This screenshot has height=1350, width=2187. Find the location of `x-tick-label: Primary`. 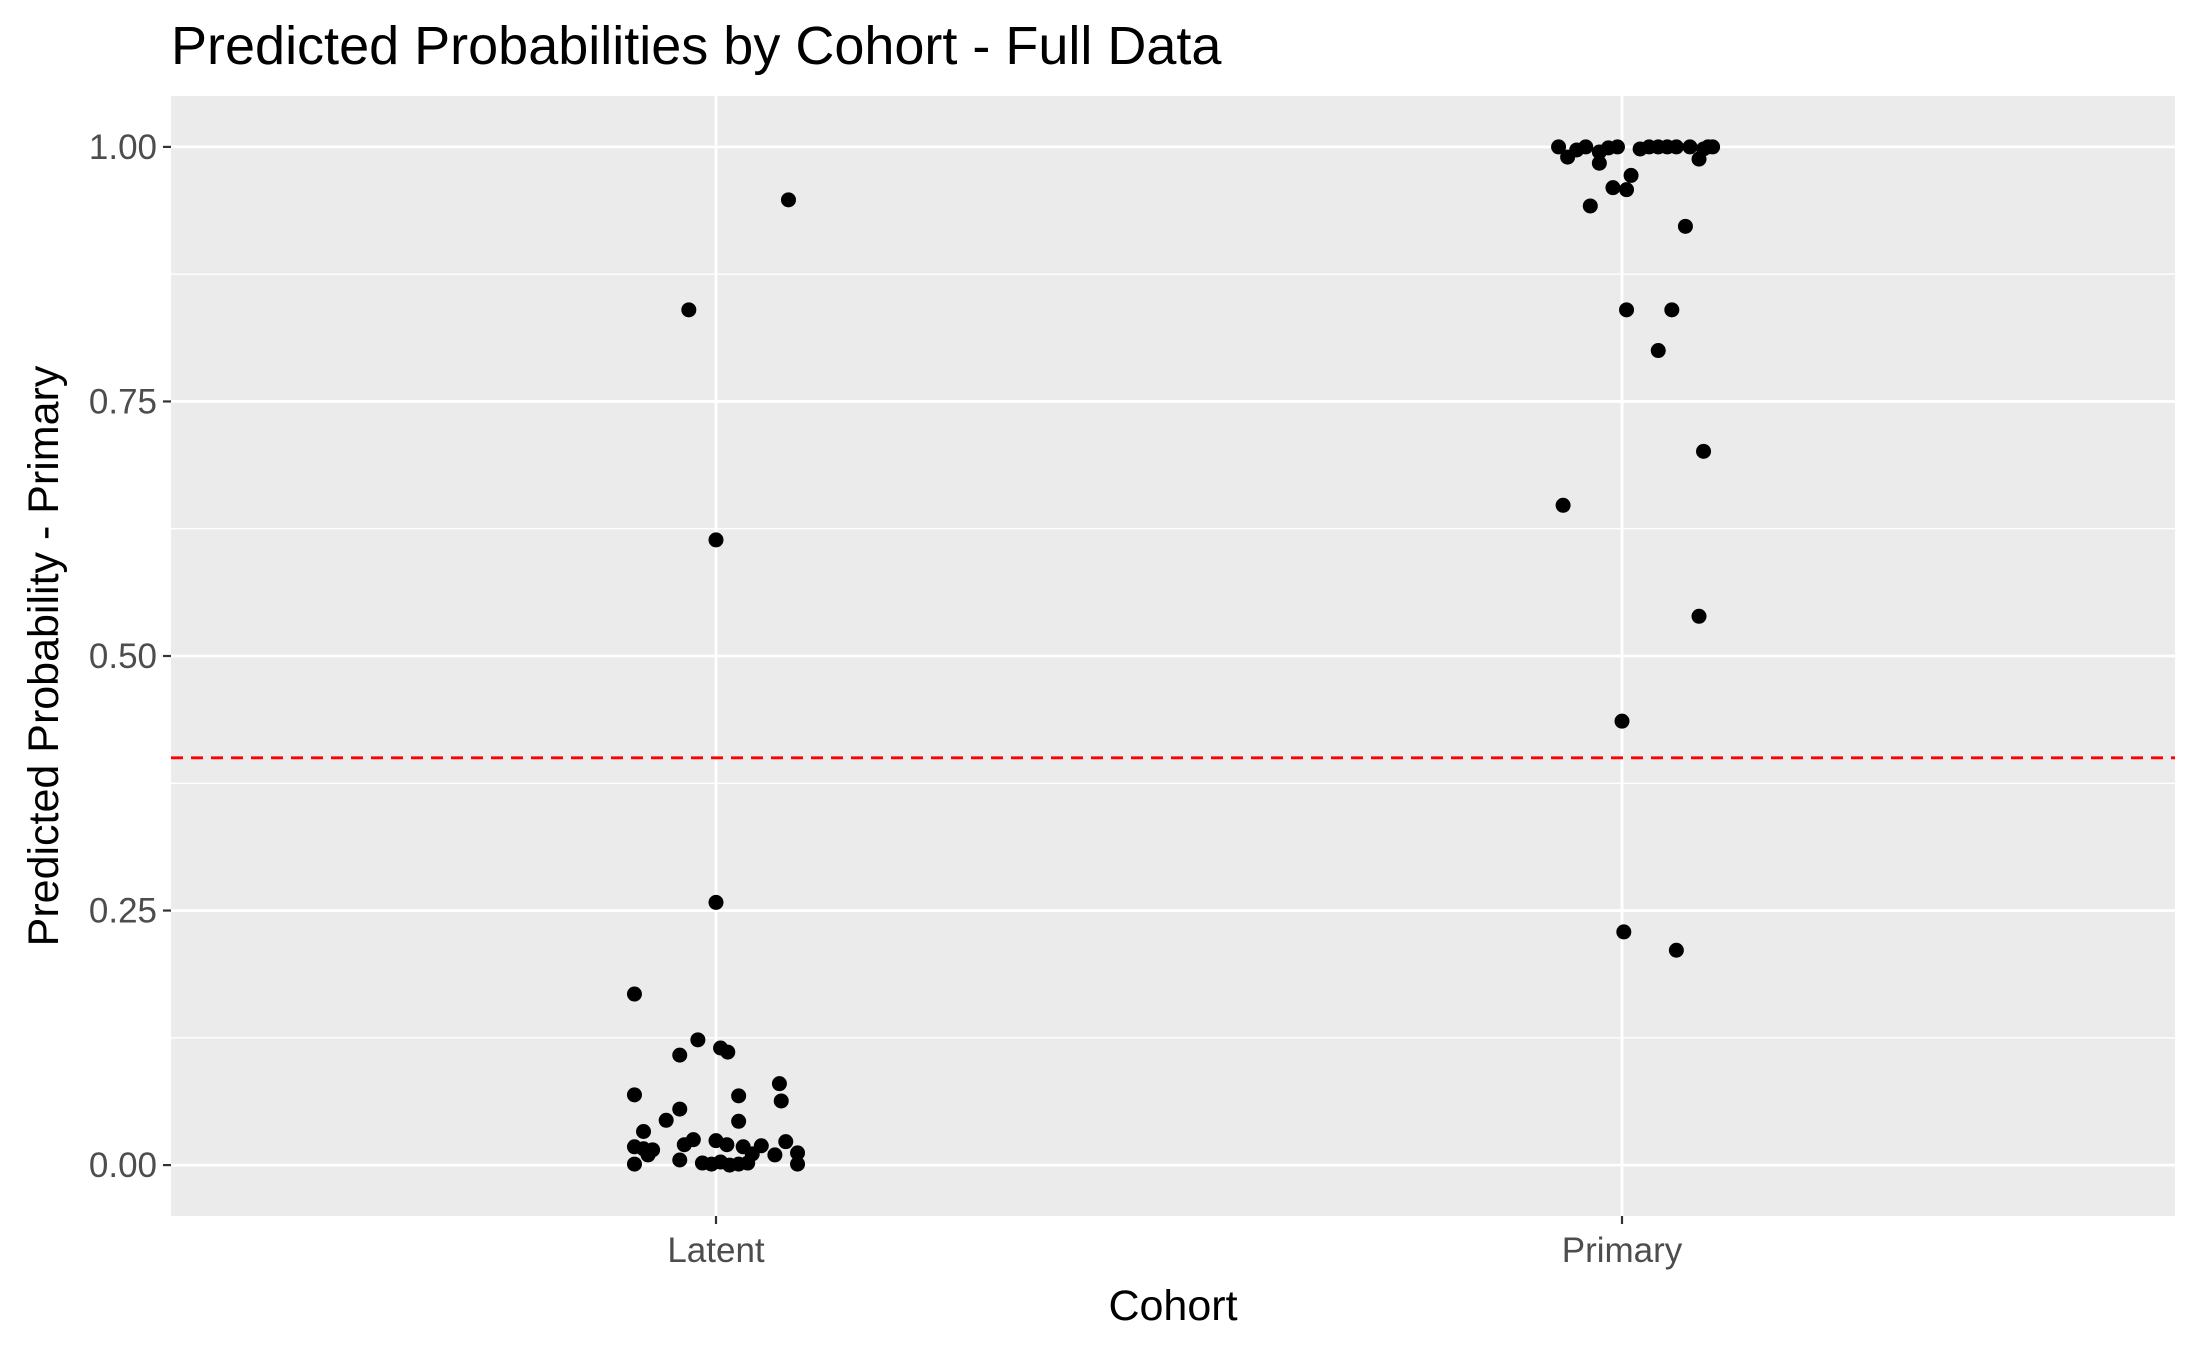

x-tick-label: Primary is located at coordinates (1622, 1250).